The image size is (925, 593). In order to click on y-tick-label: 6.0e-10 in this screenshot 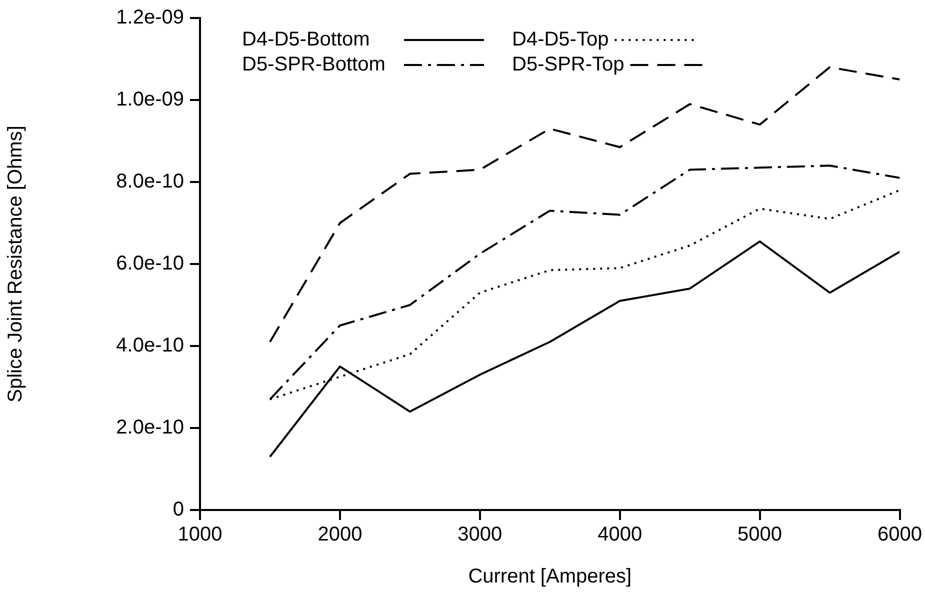, I will do `click(150, 263)`.